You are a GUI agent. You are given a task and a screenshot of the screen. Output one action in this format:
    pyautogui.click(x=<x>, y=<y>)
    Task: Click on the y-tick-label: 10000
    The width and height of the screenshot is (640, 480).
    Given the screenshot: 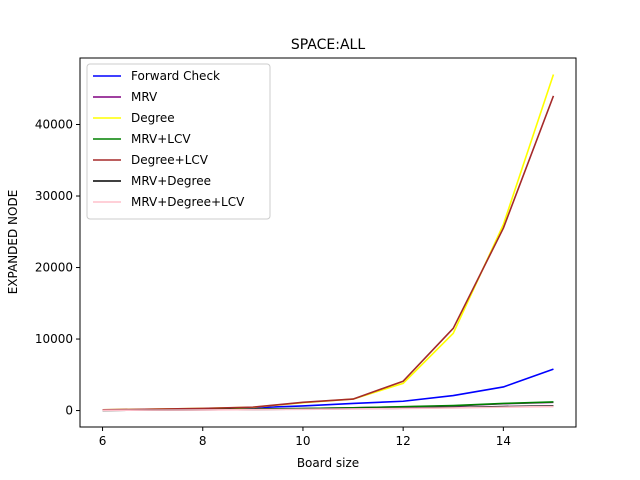 What is the action you would take?
    pyautogui.click(x=54, y=339)
    